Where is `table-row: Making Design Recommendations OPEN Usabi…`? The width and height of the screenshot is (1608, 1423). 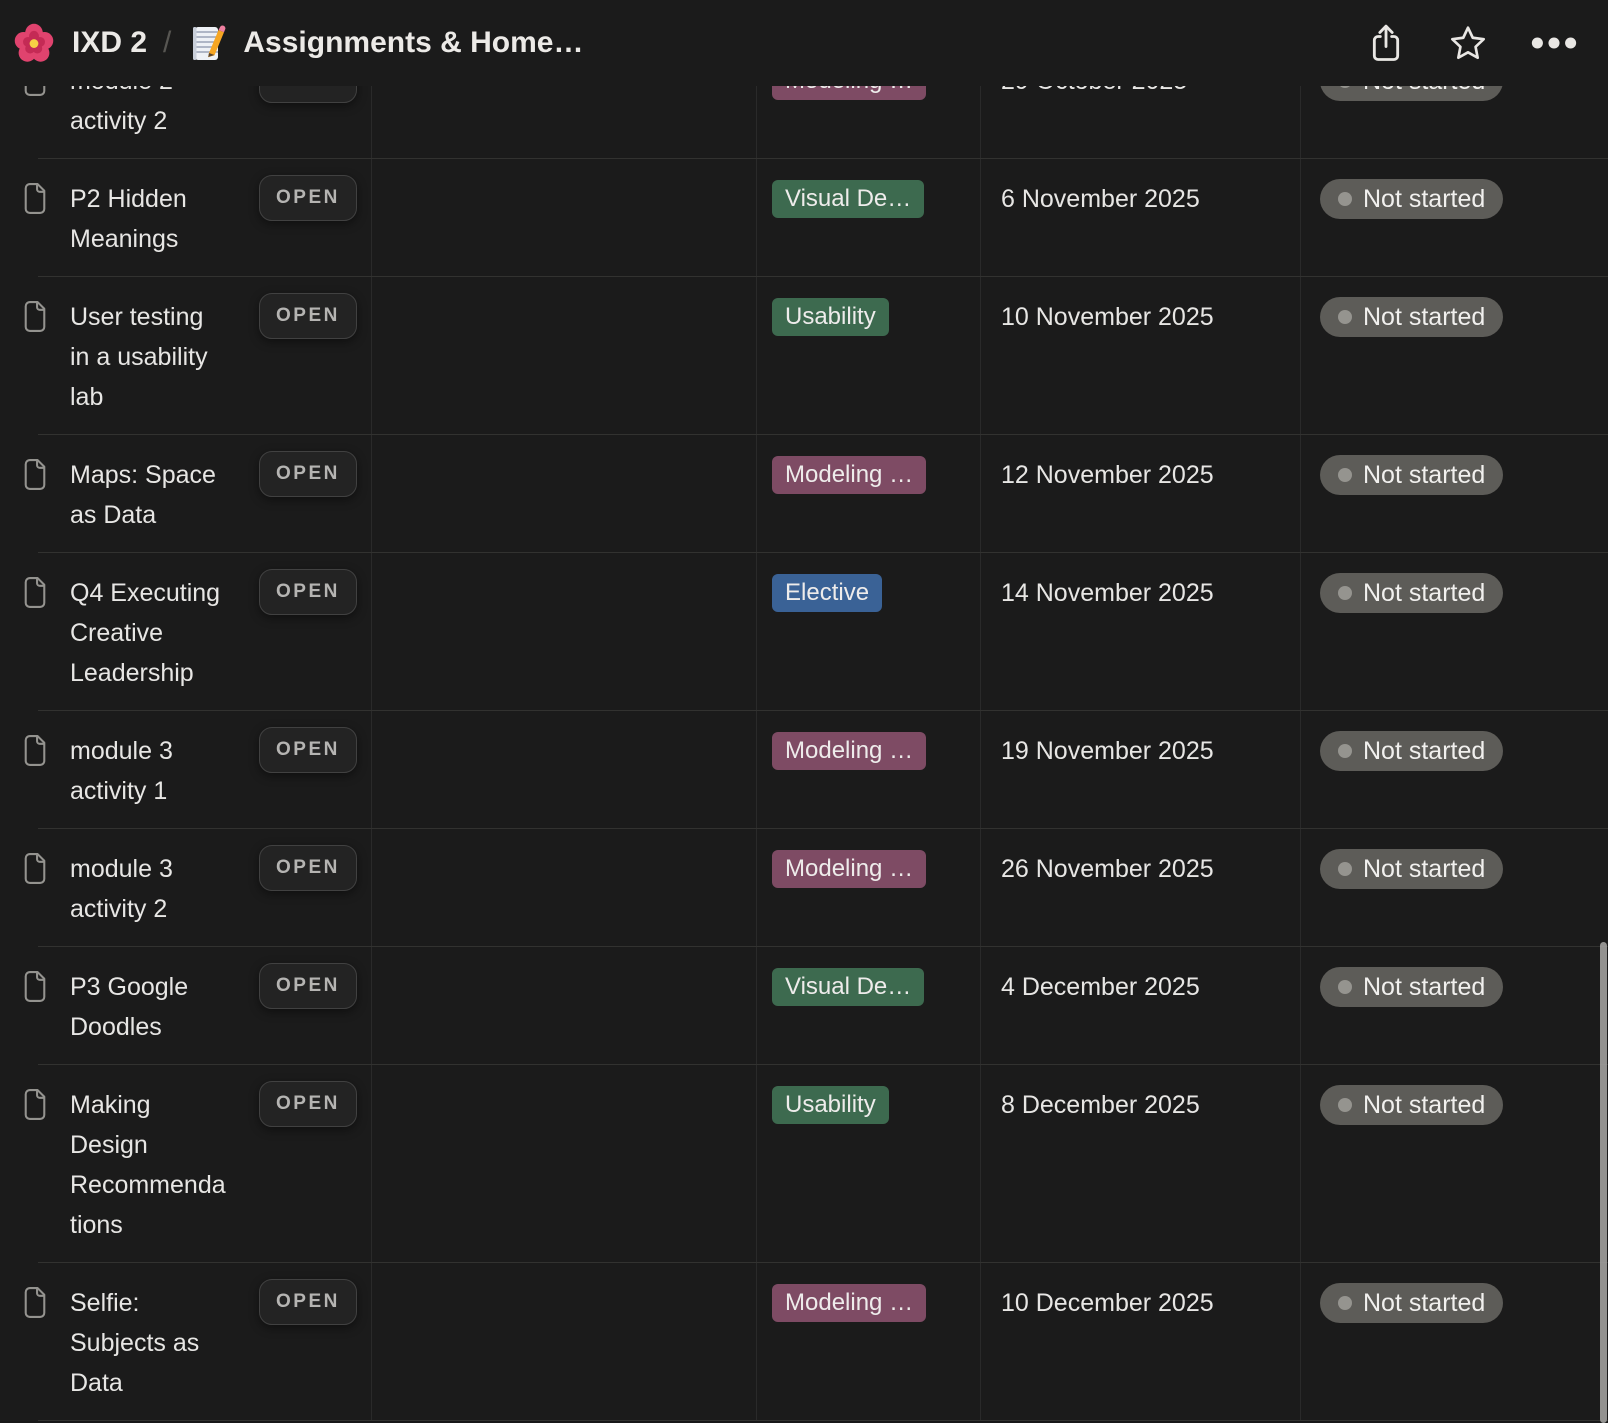 table-row: Making Design Recommendations OPEN Usabi… is located at coordinates (804, 1164).